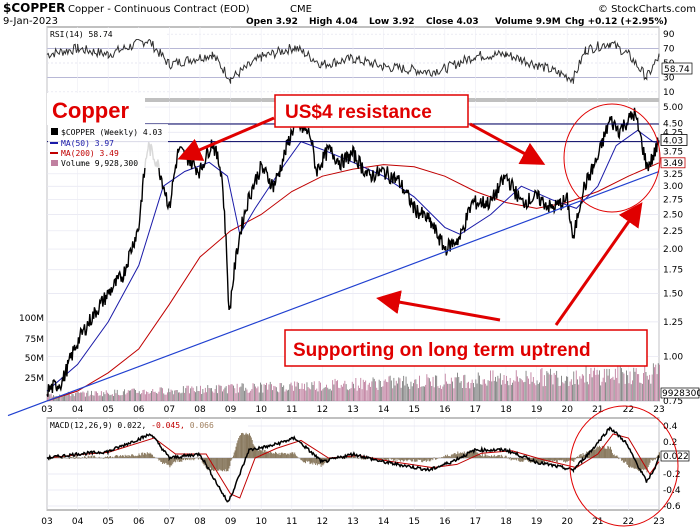  Describe the element at coordinates (673, 124) in the screenshot. I see `price-tick-label: 4.50` at that location.